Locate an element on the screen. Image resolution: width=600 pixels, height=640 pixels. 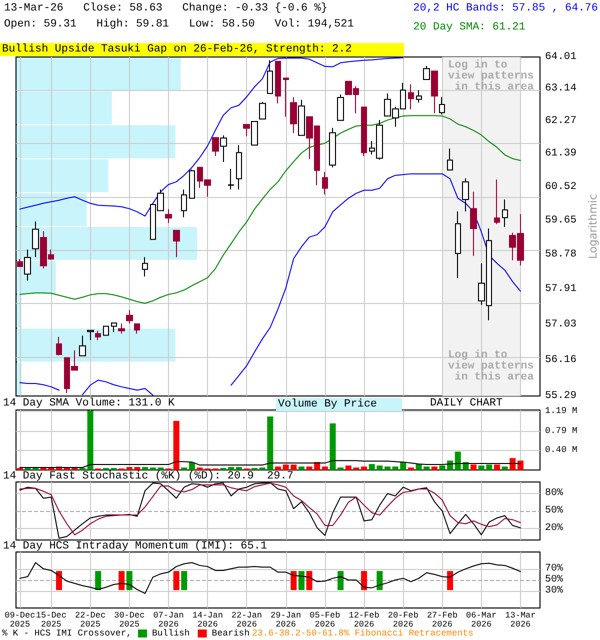
y-tick-label: 57.03 is located at coordinates (561, 324).